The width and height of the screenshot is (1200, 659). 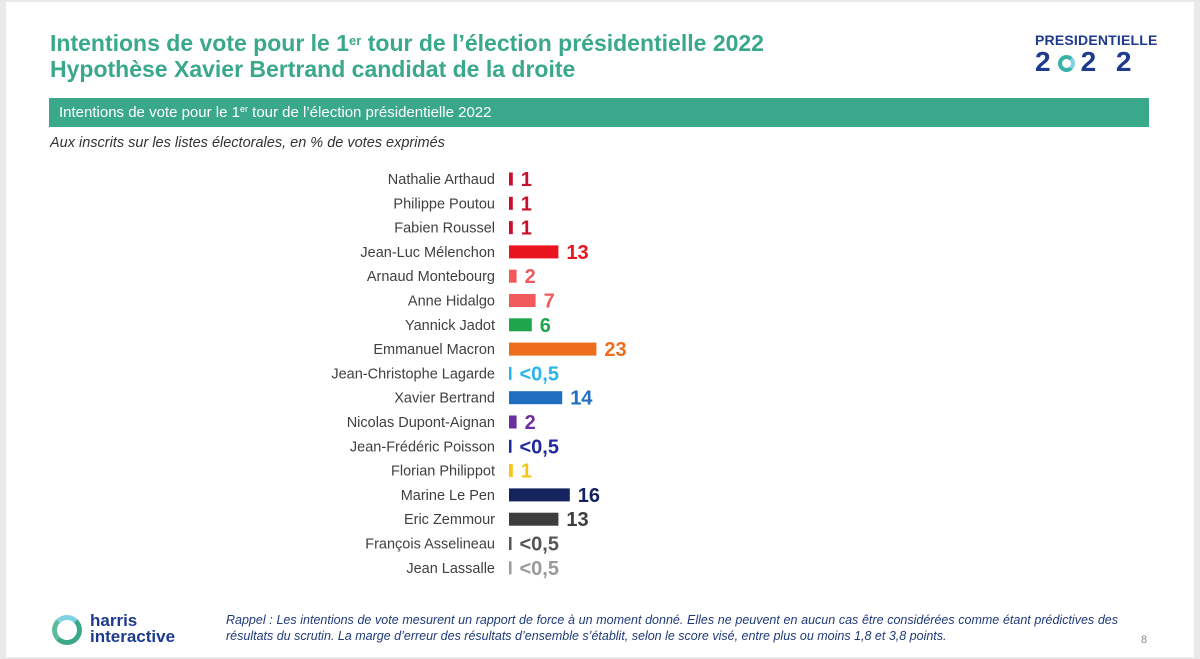 I want to click on value-label: 14, so click(x=581, y=399).